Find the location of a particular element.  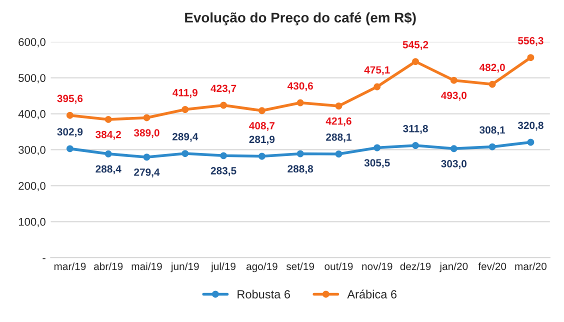

data-label: 545,2 is located at coordinates (415, 45).